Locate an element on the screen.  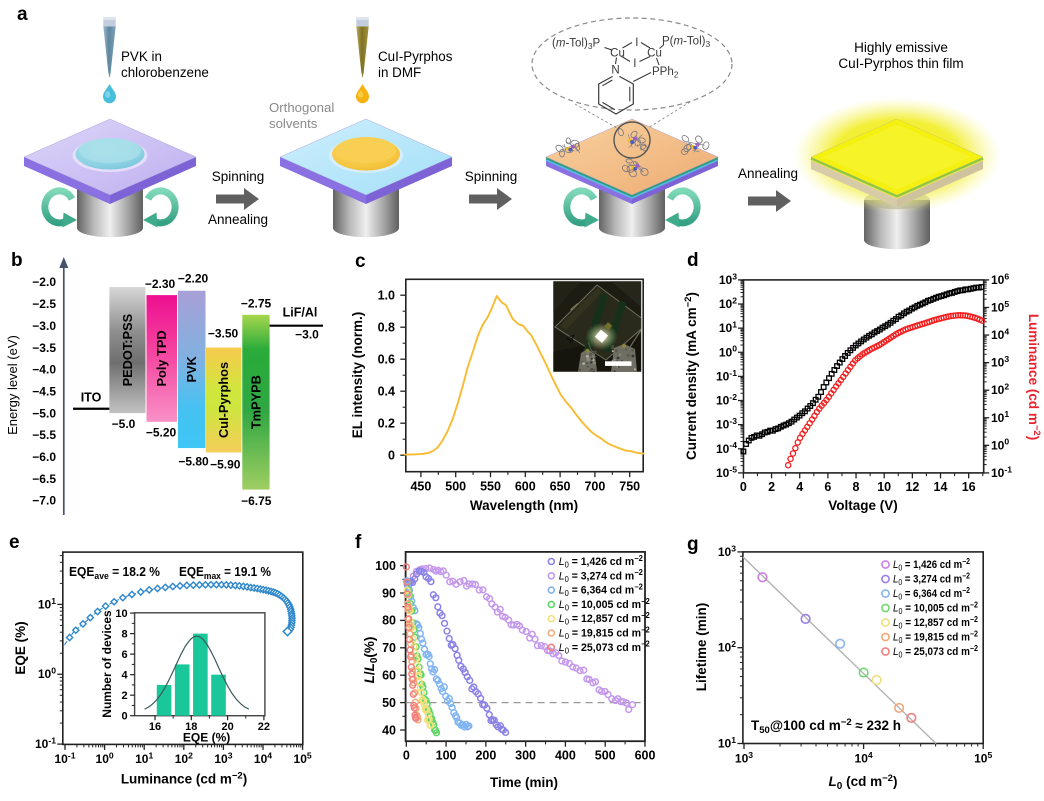
svg-text: ITO is located at coordinates (91, 398).